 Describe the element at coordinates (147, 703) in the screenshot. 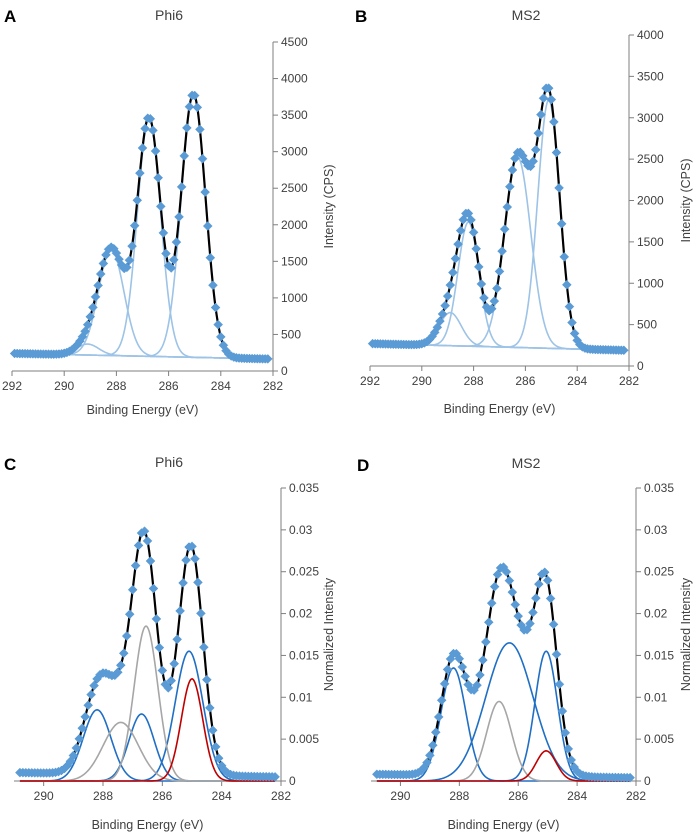

I see `gray-component-b-curve` at that location.